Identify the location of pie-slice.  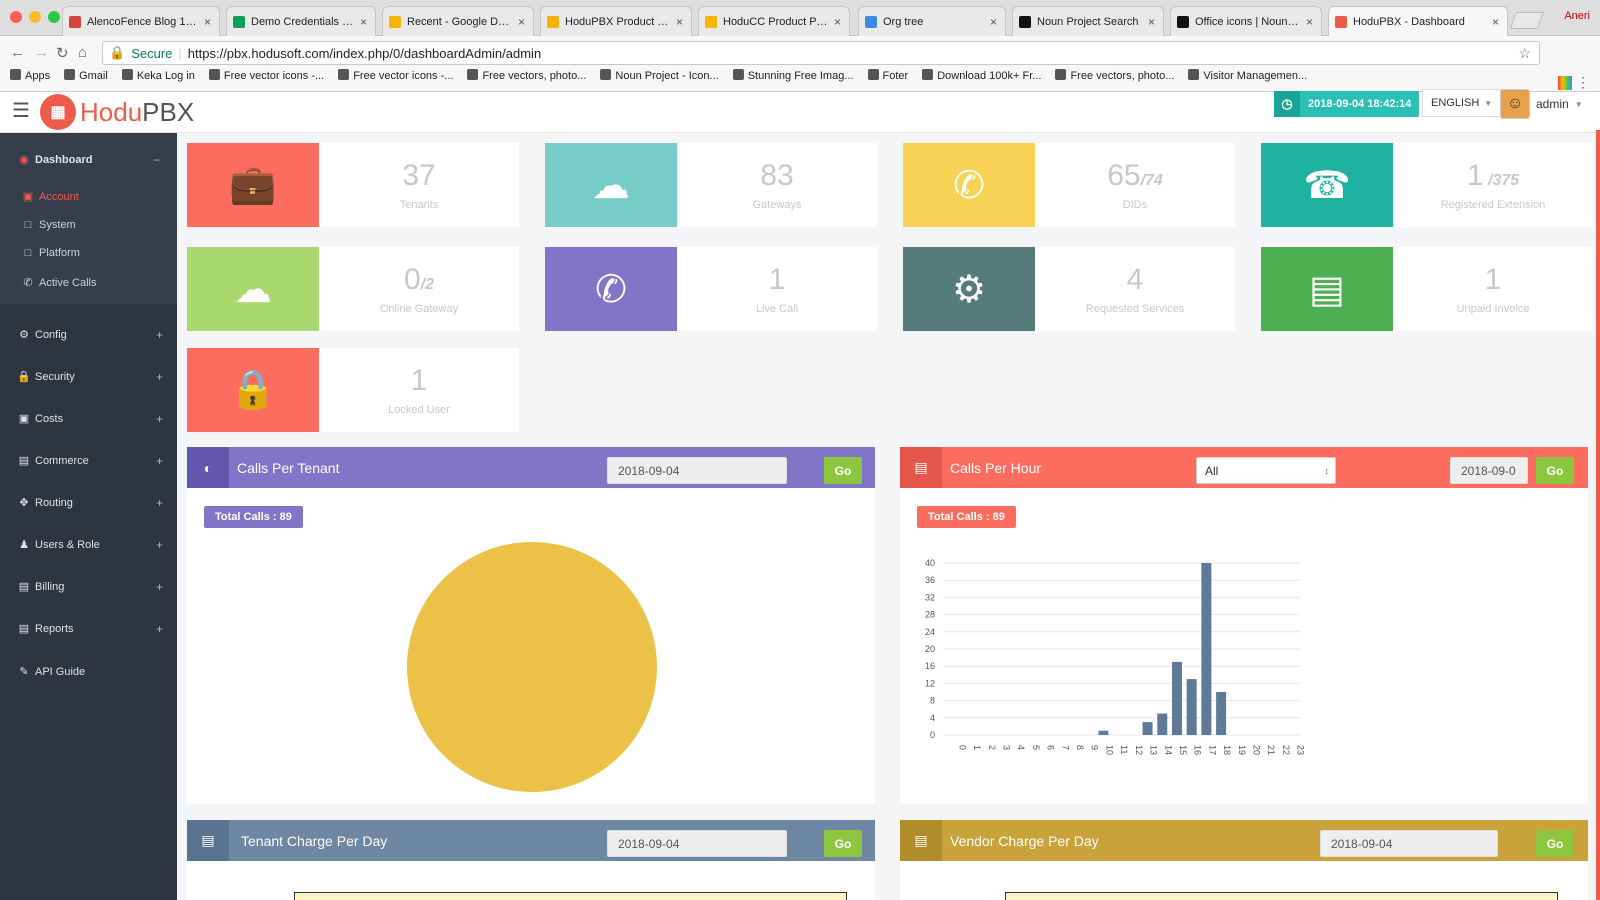
(532, 667).